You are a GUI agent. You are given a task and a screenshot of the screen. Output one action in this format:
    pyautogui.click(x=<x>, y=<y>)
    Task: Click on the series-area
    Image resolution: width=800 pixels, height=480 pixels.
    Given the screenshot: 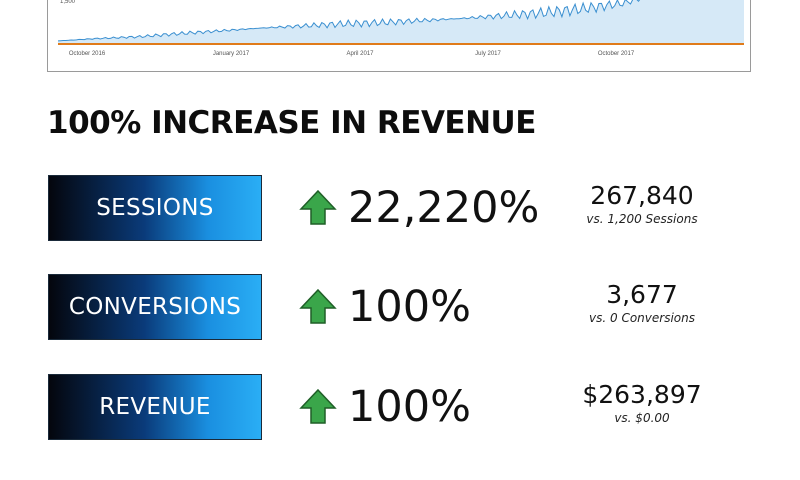 What is the action you would take?
    pyautogui.click(x=401, y=22)
    